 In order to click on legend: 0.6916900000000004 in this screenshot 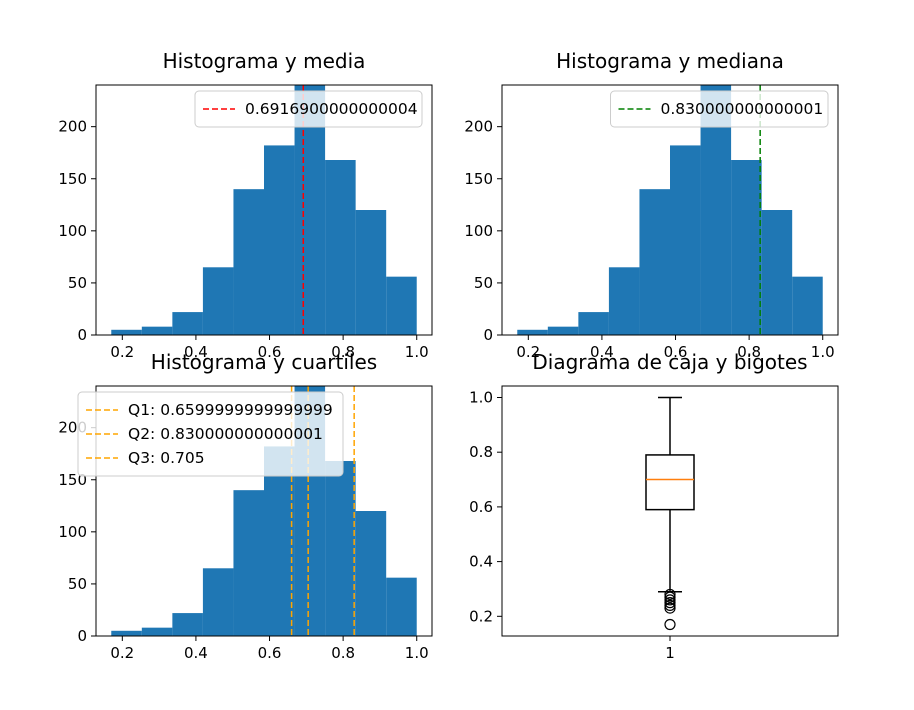, I will do `click(308, 109)`.